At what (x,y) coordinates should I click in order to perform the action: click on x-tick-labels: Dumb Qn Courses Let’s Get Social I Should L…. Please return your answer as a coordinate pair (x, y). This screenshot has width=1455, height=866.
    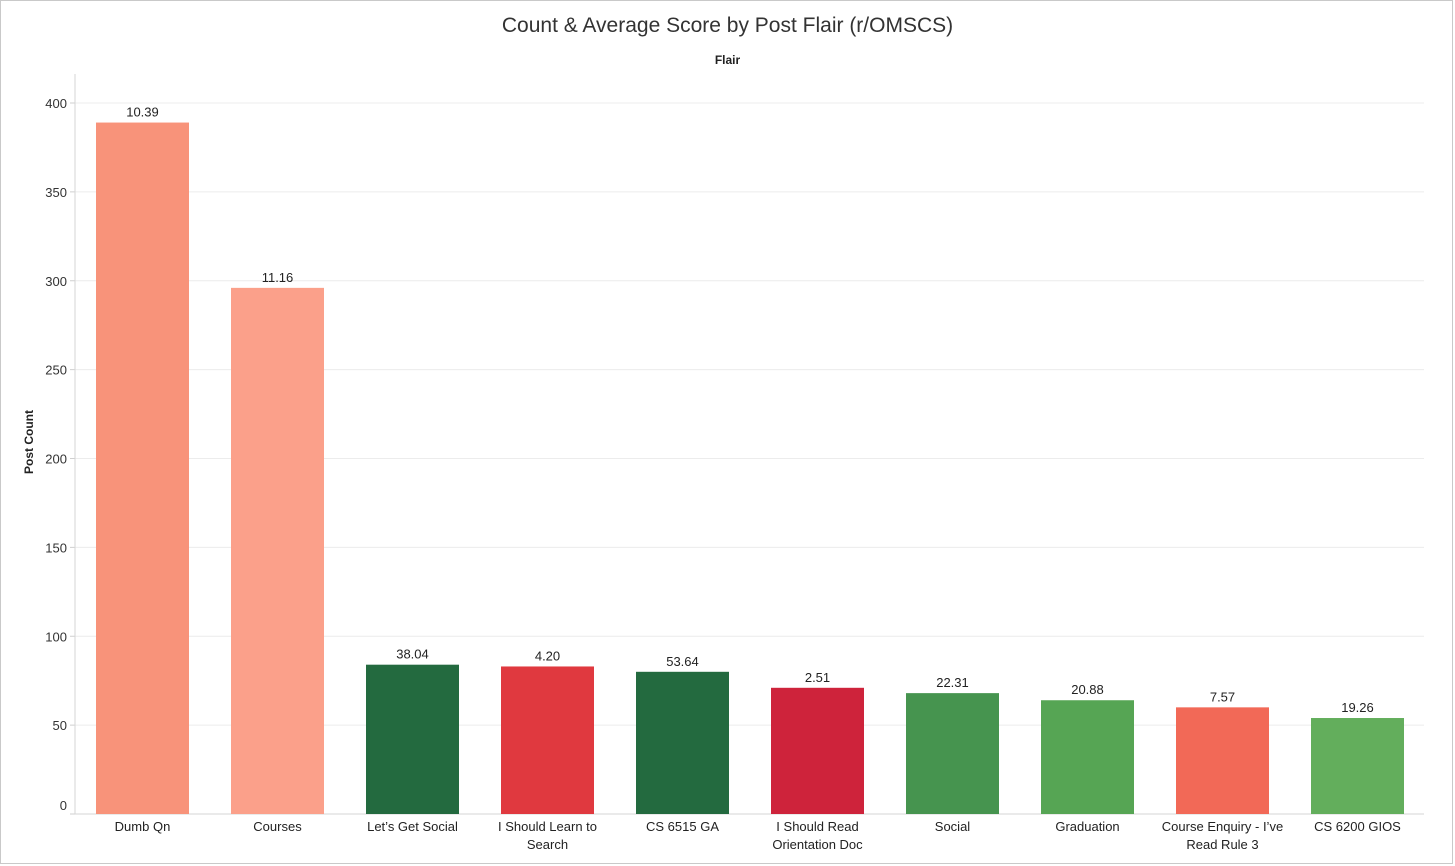
    Looking at the image, I should click on (758, 835).